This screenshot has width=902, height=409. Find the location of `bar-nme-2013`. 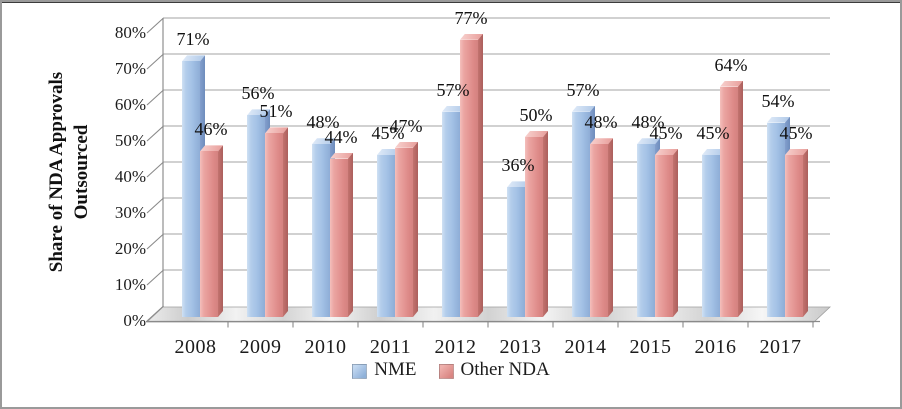

bar-nme-2013 is located at coordinates (518, 249).